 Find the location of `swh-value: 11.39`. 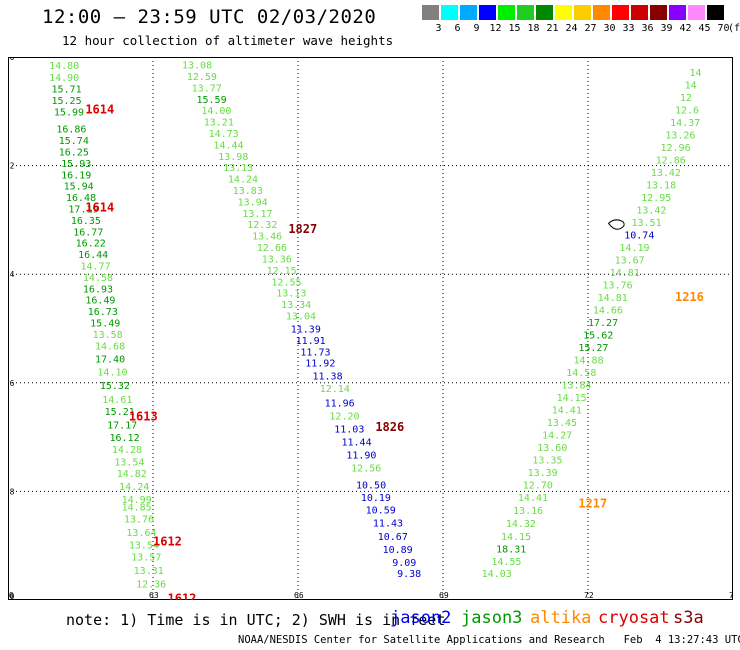

swh-value: 11.39 is located at coordinates (306, 330).